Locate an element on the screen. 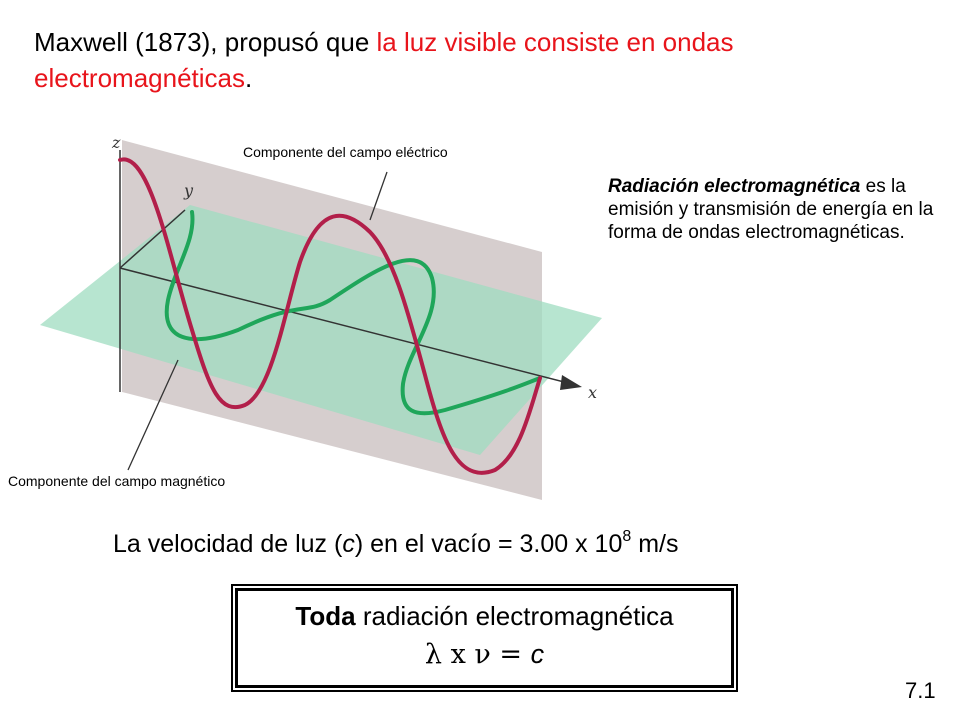 The height and width of the screenshot is (720, 960). x-axis is located at coordinates (344, 325).